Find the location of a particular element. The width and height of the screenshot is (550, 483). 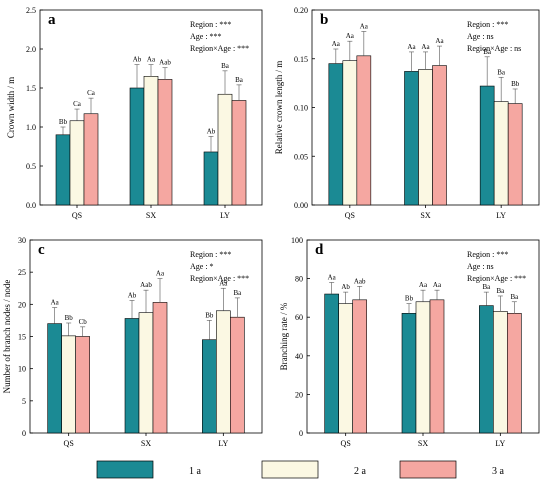

y-tick-label: 2.0 is located at coordinates (31, 49).